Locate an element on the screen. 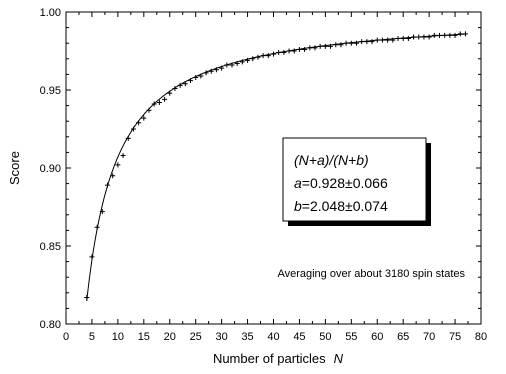 This screenshot has height=374, width=506. x-tick-label: 5 is located at coordinates (92, 337).